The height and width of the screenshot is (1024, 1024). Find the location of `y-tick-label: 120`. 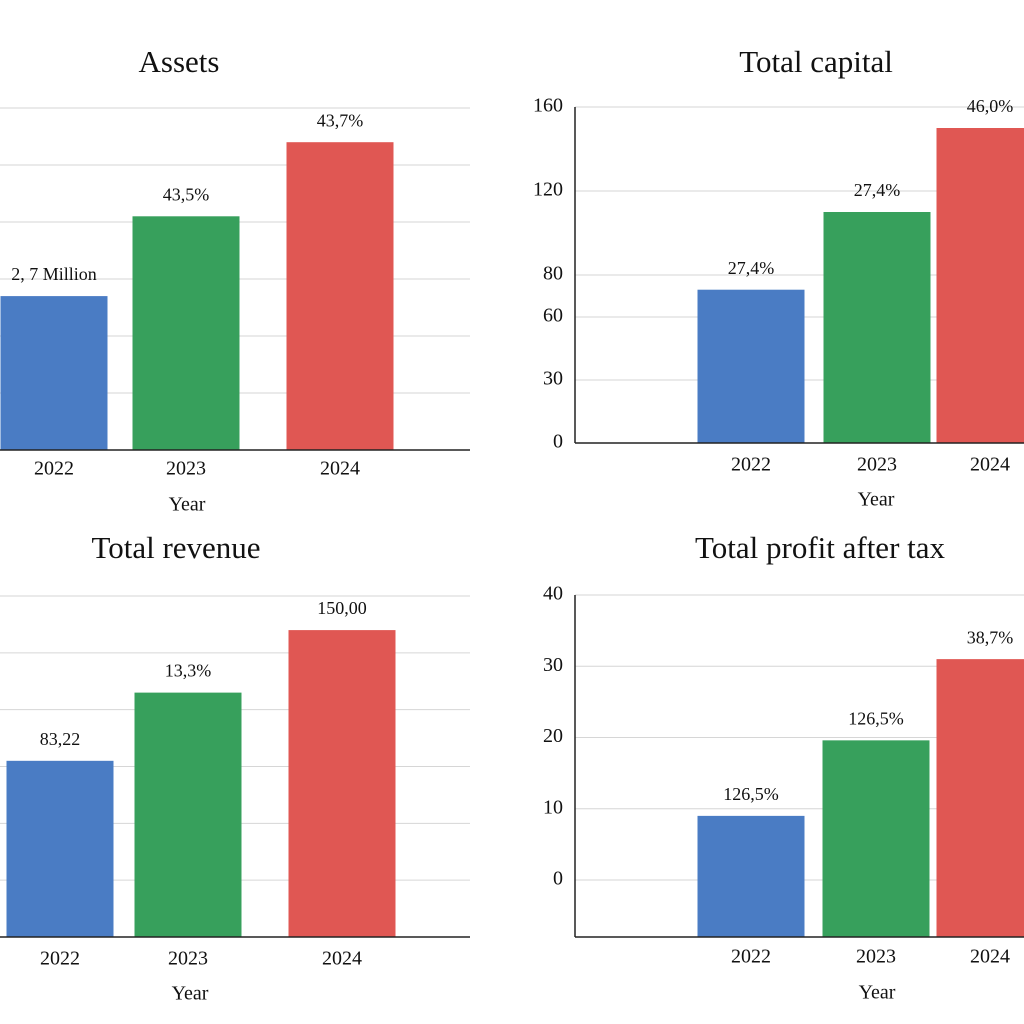

y-tick-label: 120 is located at coordinates (548, 190).